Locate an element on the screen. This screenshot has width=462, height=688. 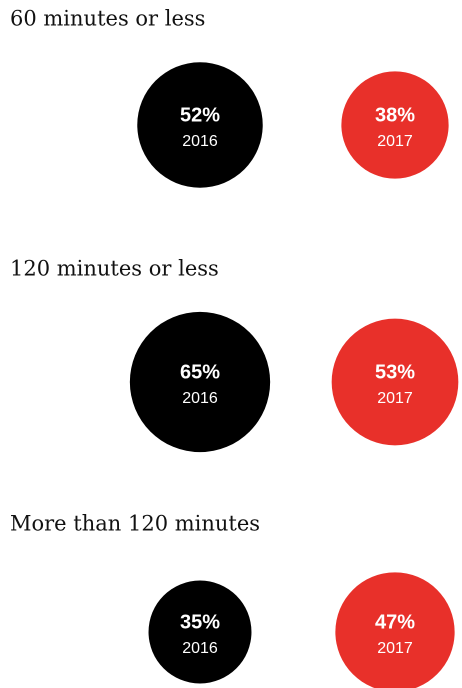
value-label: 52% is located at coordinates (200, 115).